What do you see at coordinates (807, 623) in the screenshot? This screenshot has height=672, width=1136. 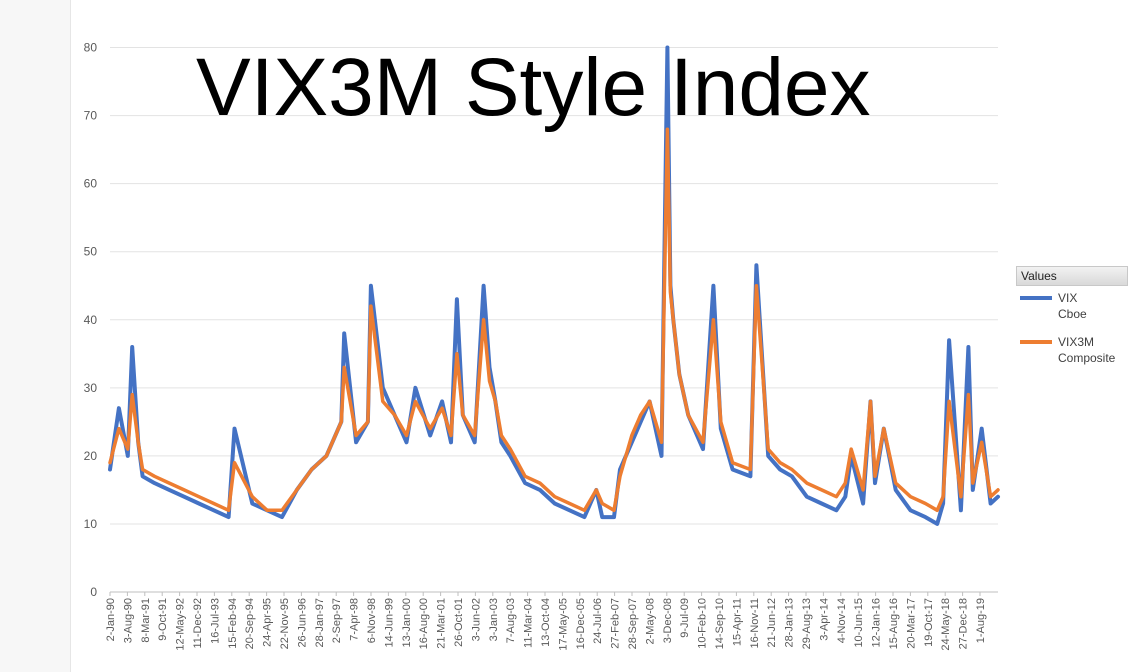 I see `x-tick-label: 29-Aug-13` at bounding box center [807, 623].